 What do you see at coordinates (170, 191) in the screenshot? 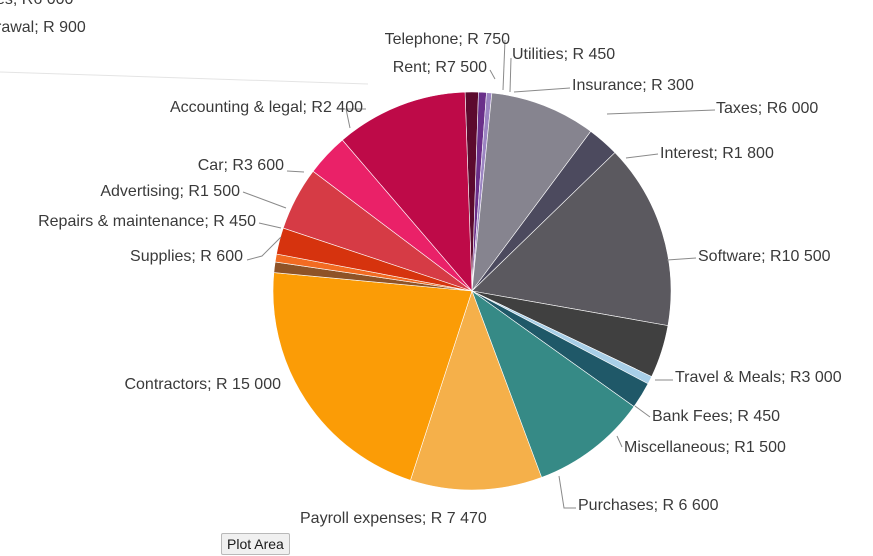
I see `data-label-14: Advertising; R1 500` at bounding box center [170, 191].